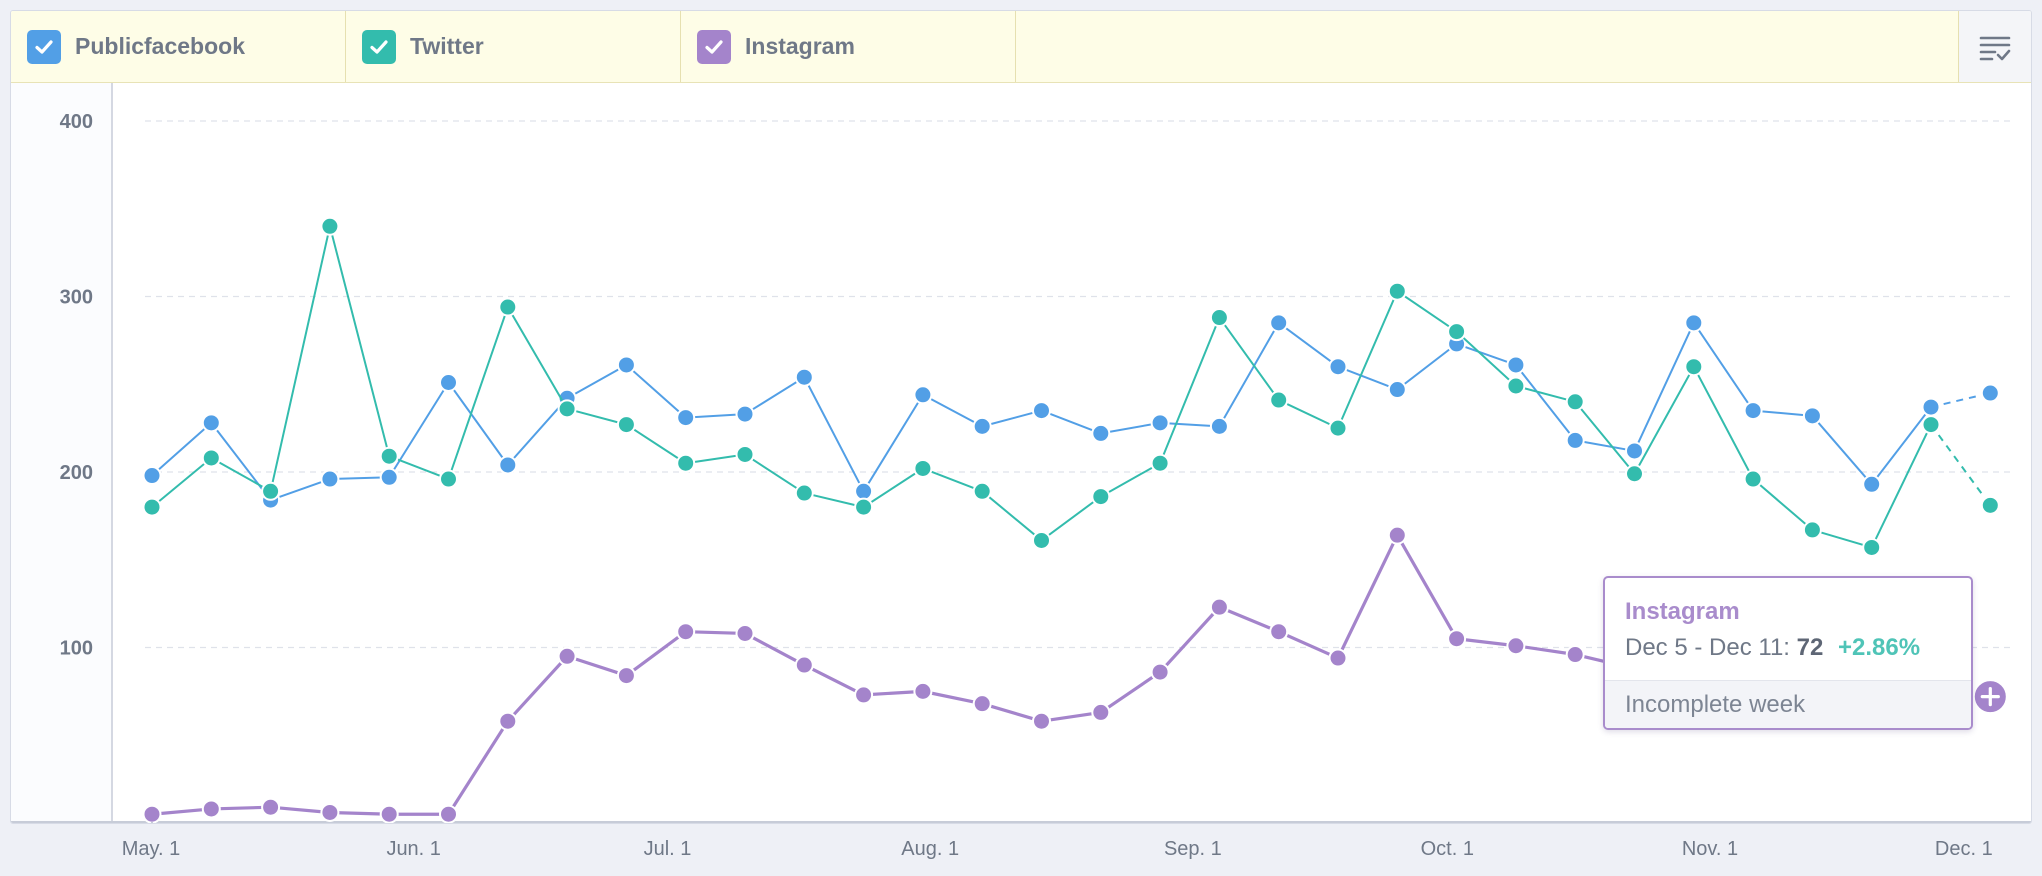 This screenshot has height=876, width=2042. Describe the element at coordinates (930, 849) in the screenshot. I see `x-tick-label: Aug. 1` at that location.